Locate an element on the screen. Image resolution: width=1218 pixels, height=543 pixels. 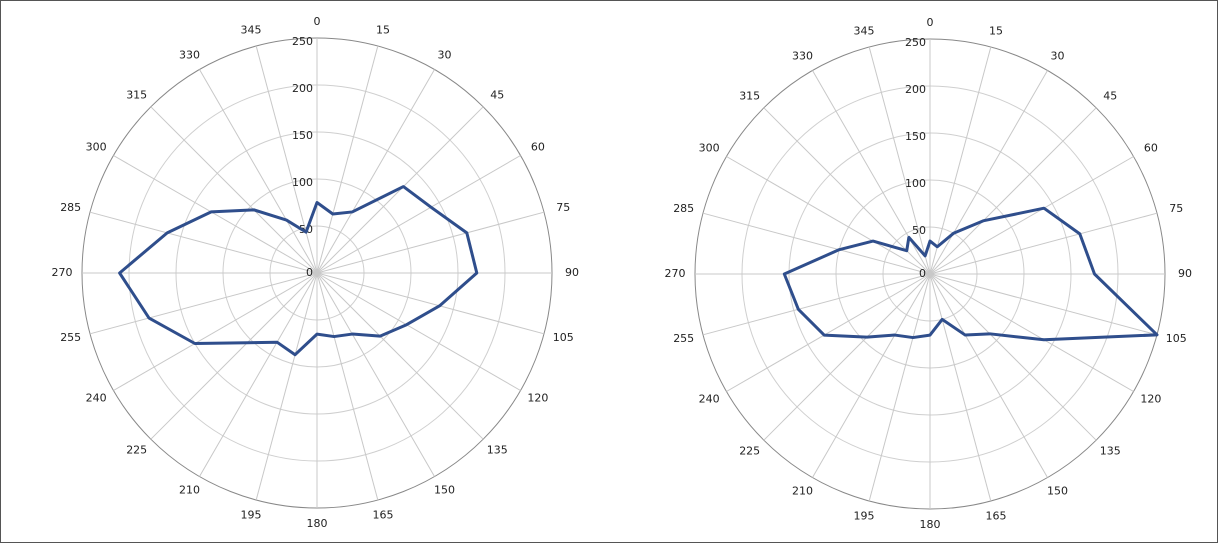
angle-label: 345 is located at coordinates (864, 31).